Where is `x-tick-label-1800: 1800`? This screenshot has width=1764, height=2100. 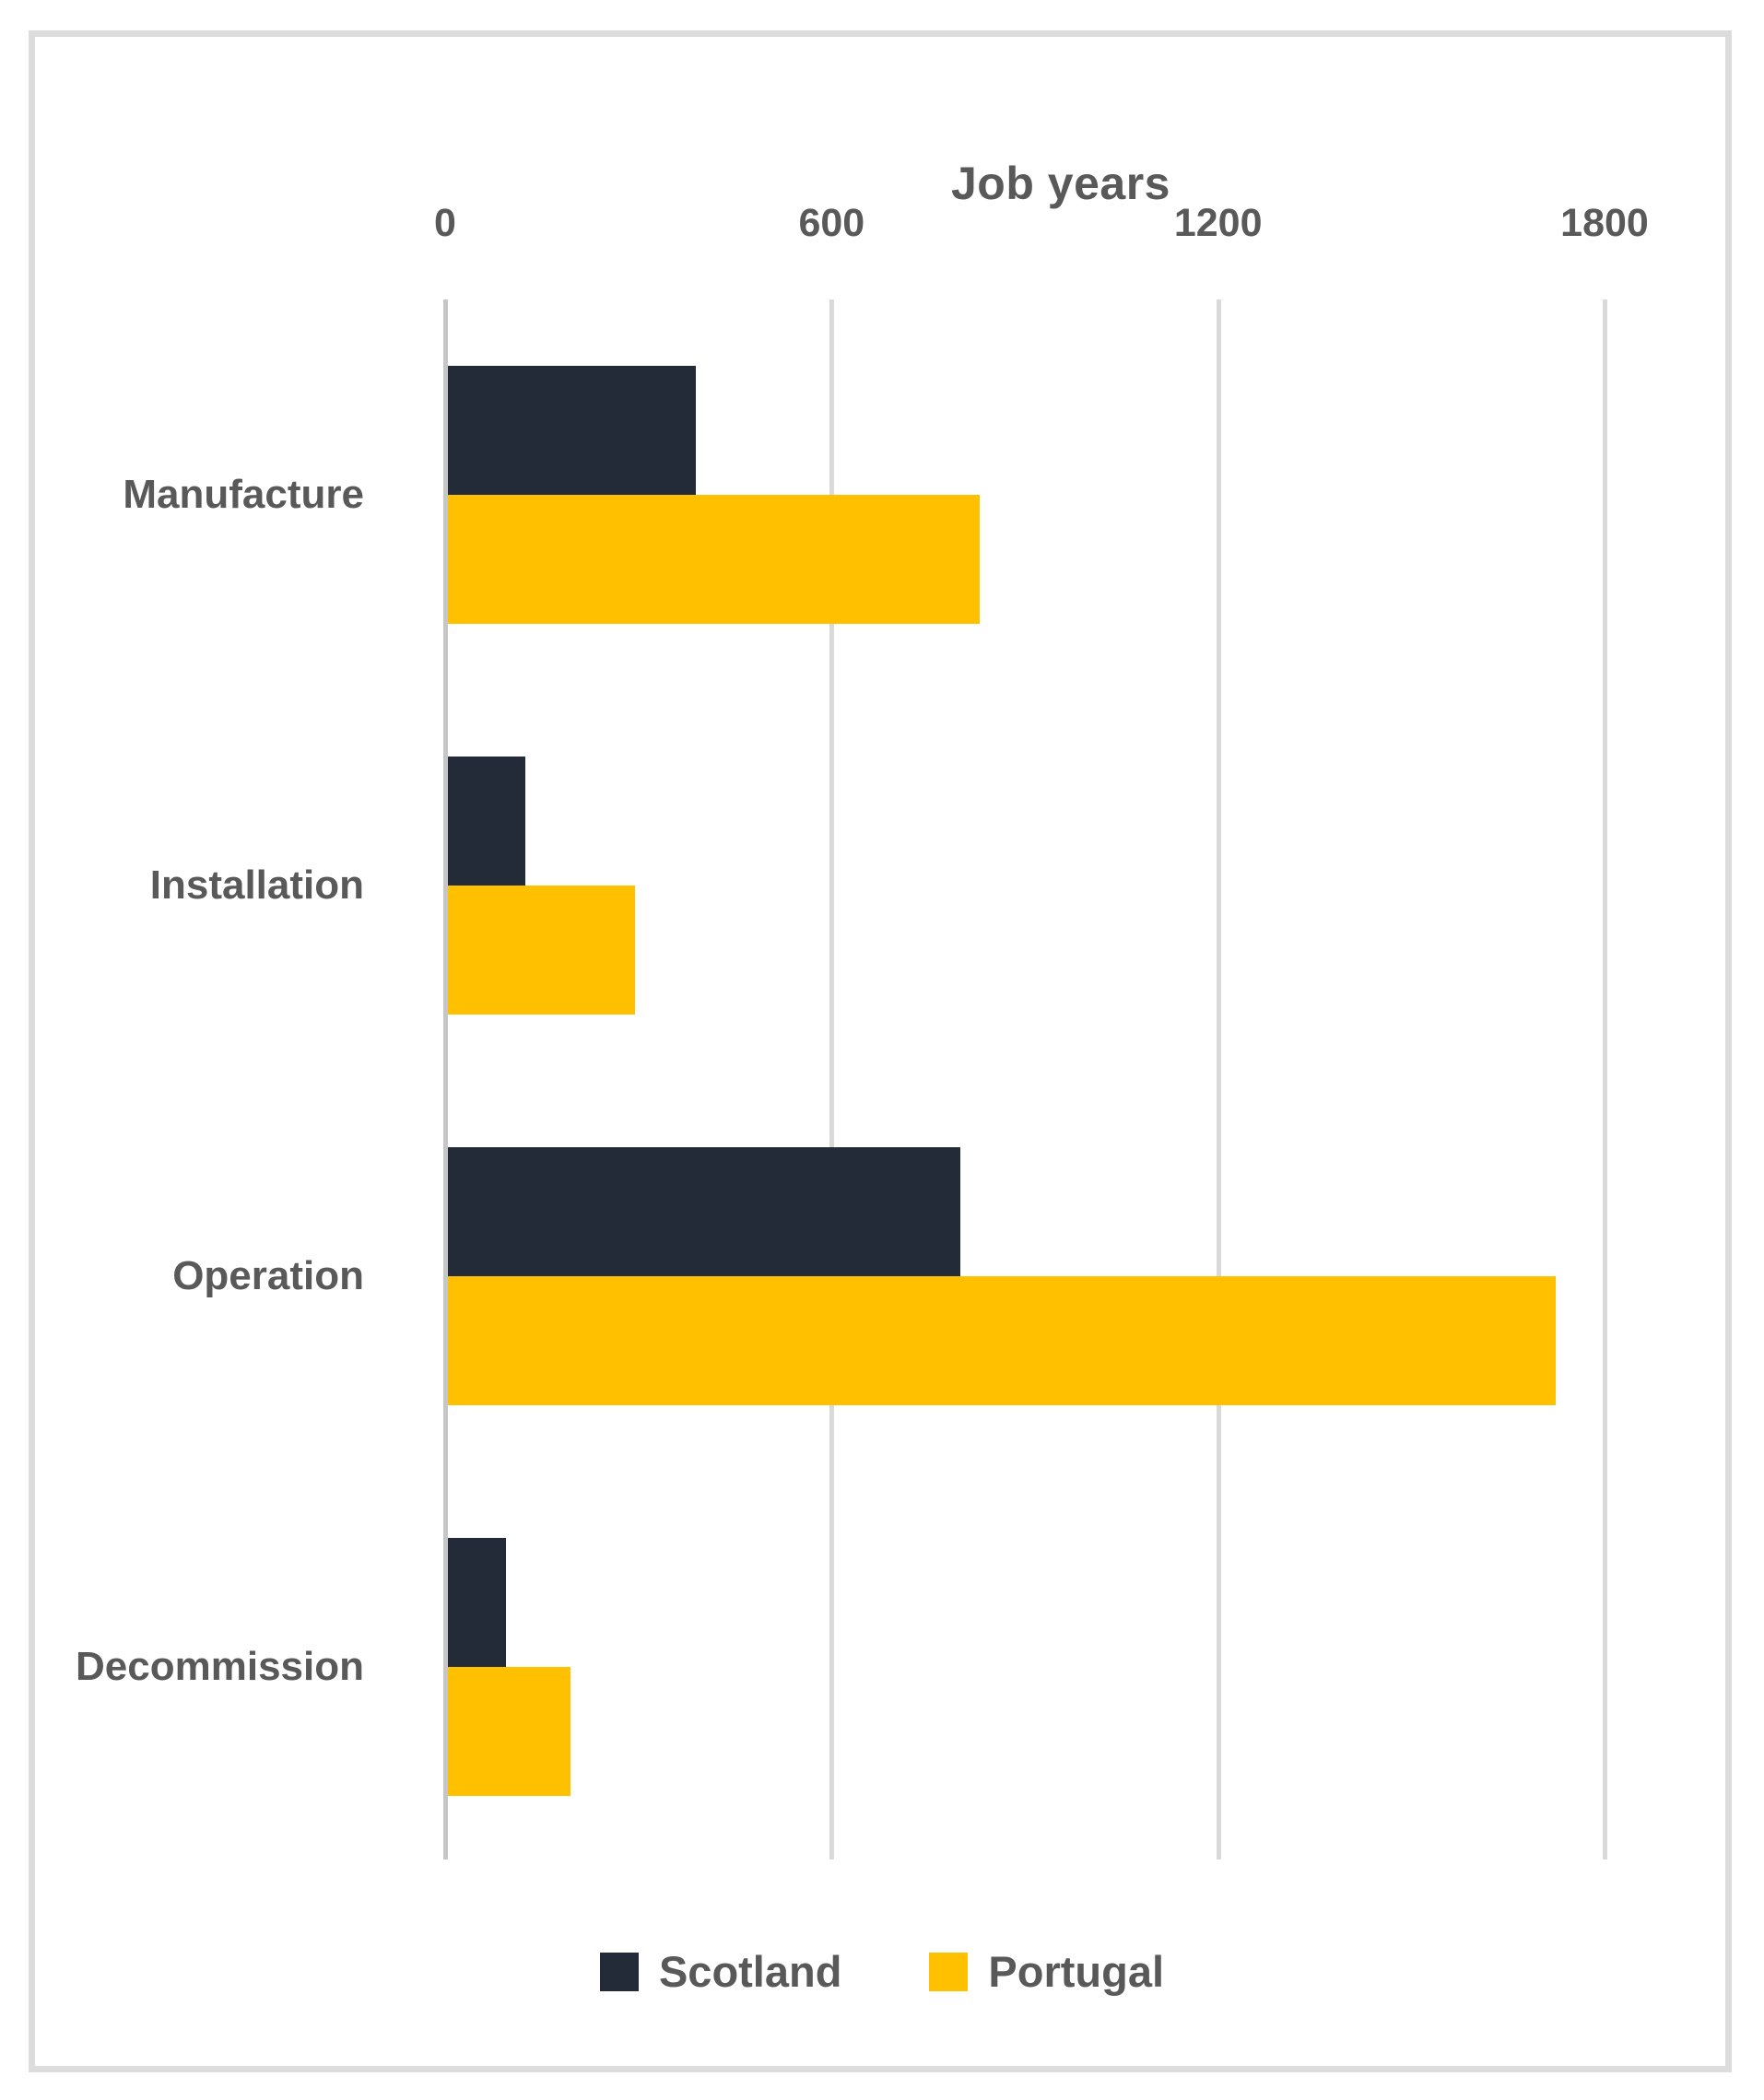
x-tick-label-1800: 1800 is located at coordinates (1605, 223).